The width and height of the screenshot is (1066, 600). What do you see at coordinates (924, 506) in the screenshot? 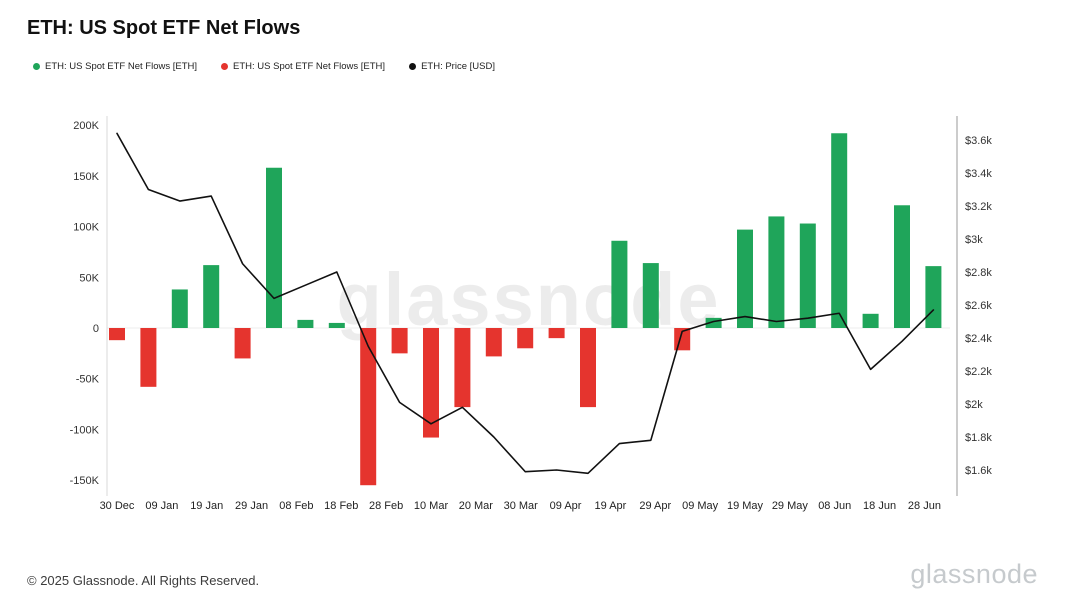
I see `x-axis-tick: 28 Jun` at bounding box center [924, 506].